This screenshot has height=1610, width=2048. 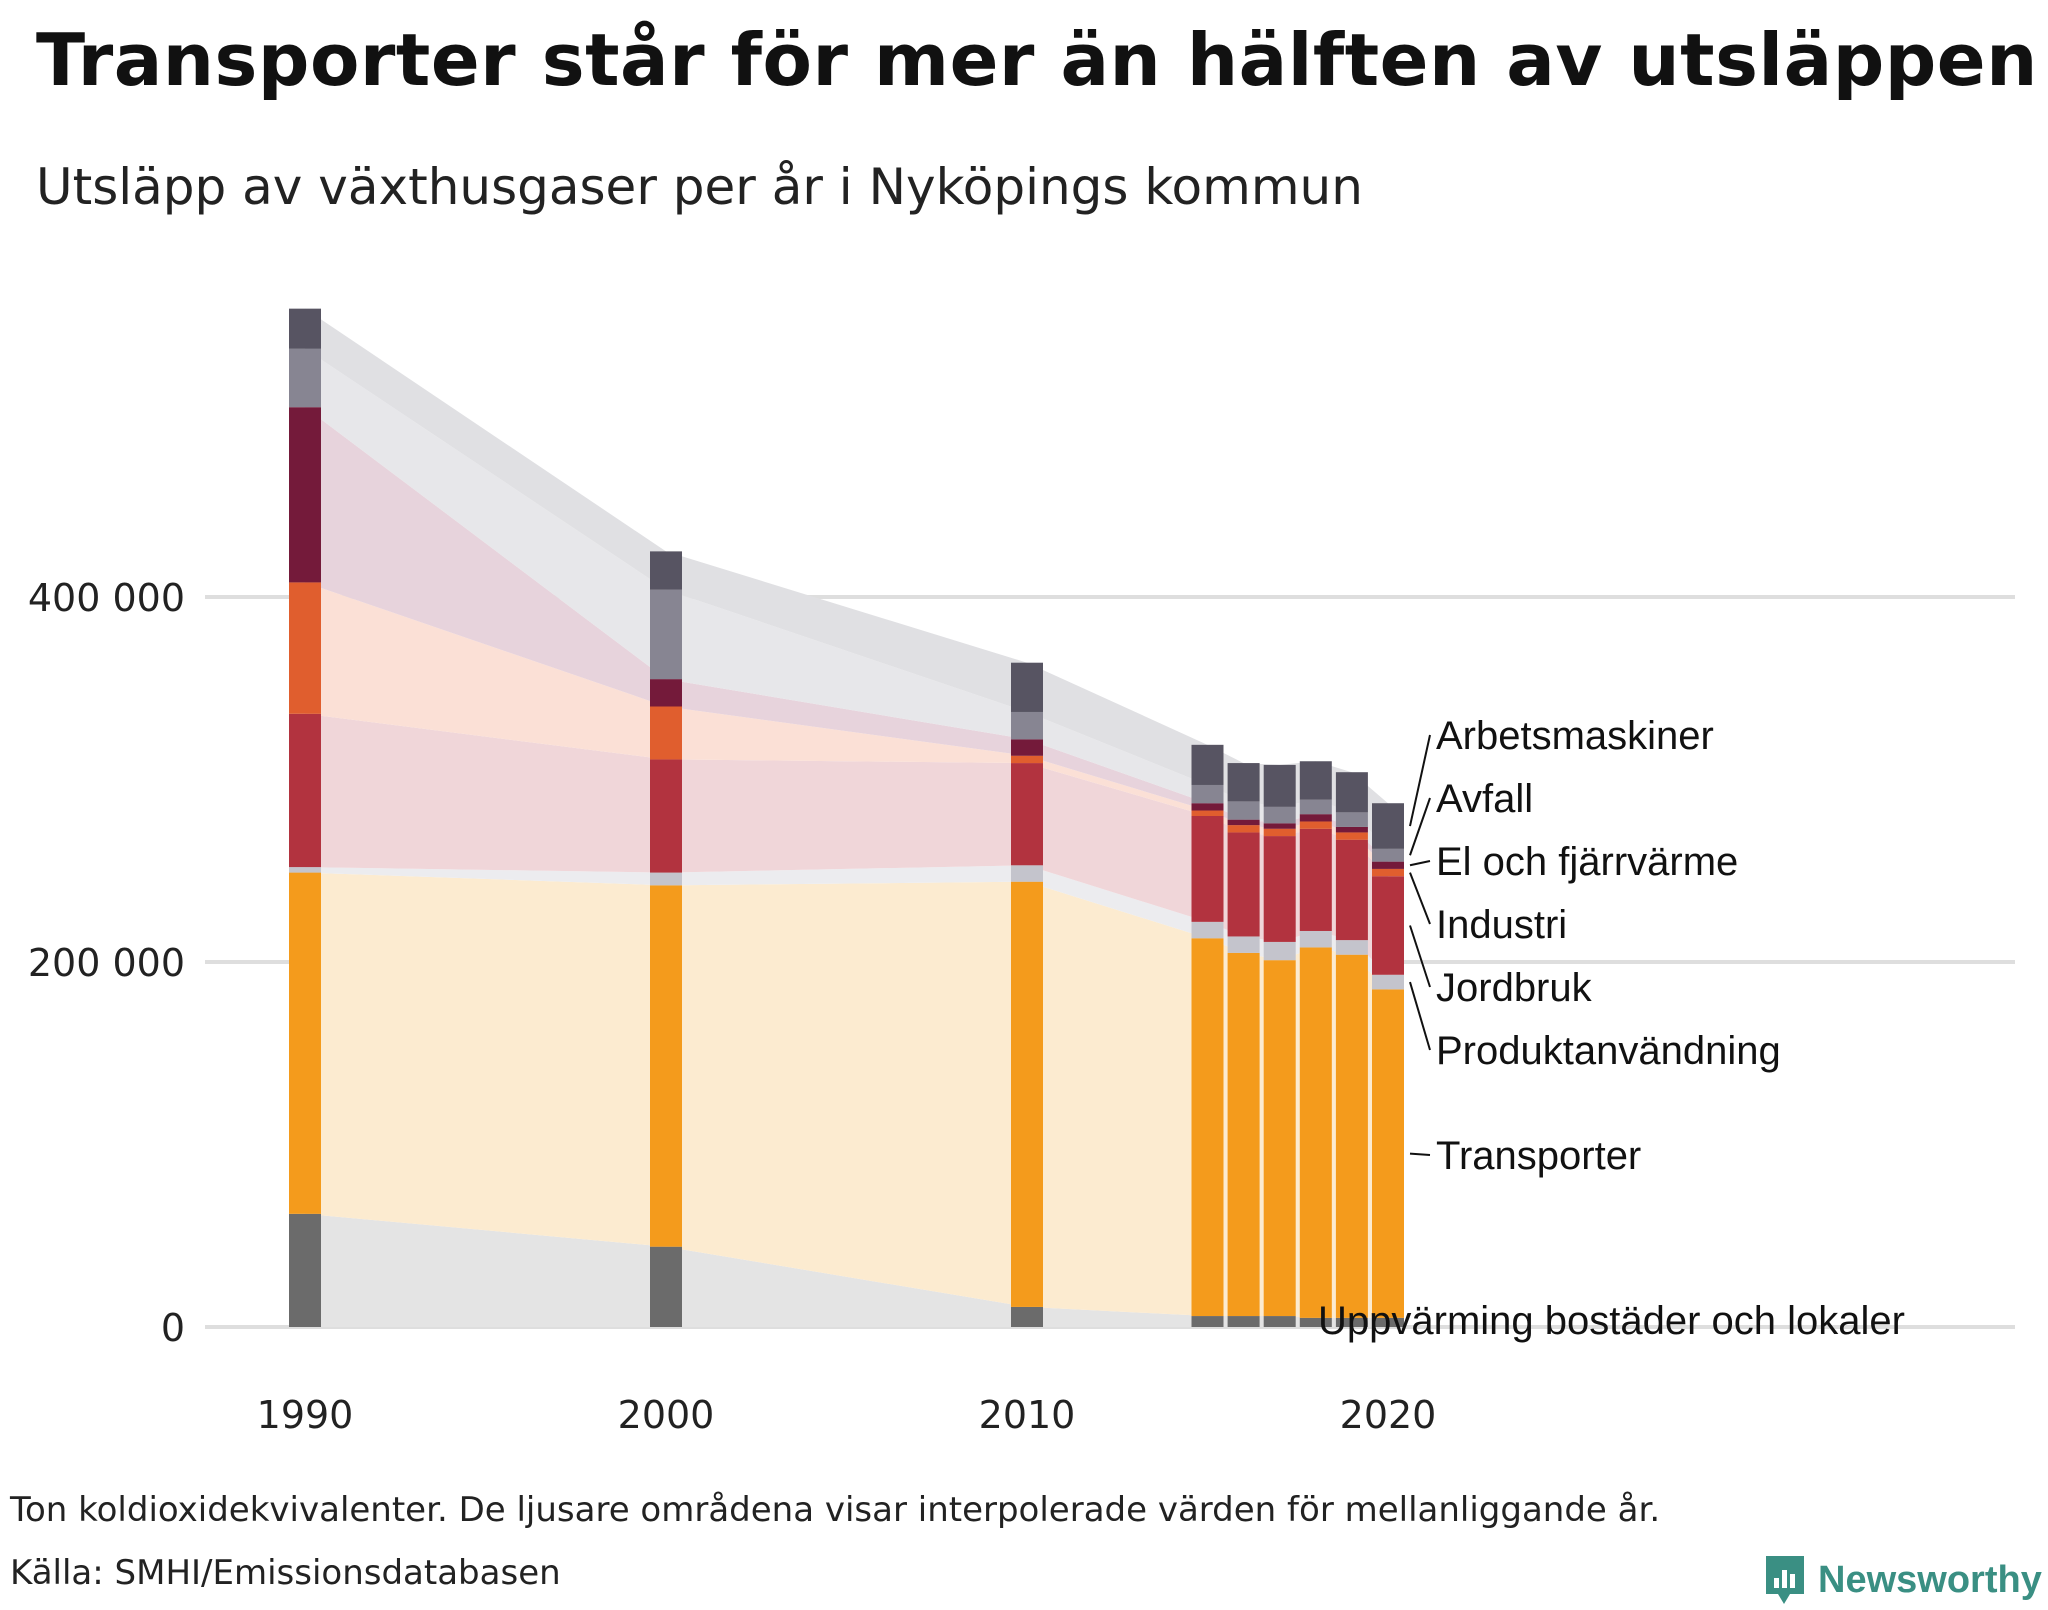 I want to click on series-label: Produktanvändning, so click(x=1608, y=1051).